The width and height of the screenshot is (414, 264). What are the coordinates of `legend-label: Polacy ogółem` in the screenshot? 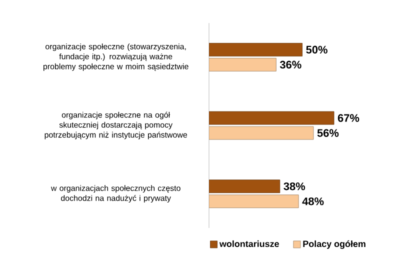 It's located at (334, 244).